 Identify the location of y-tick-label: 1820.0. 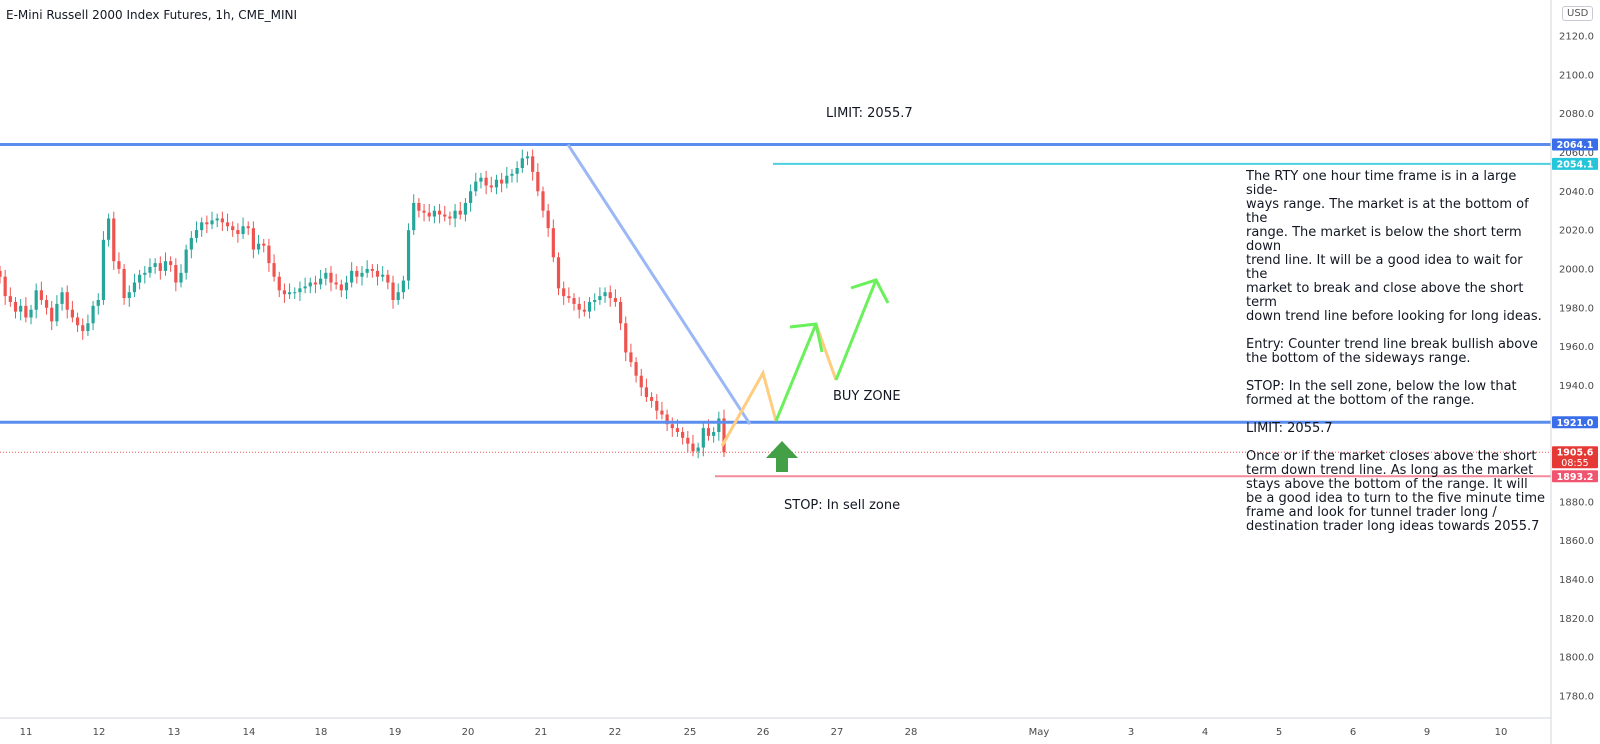
(1576, 619).